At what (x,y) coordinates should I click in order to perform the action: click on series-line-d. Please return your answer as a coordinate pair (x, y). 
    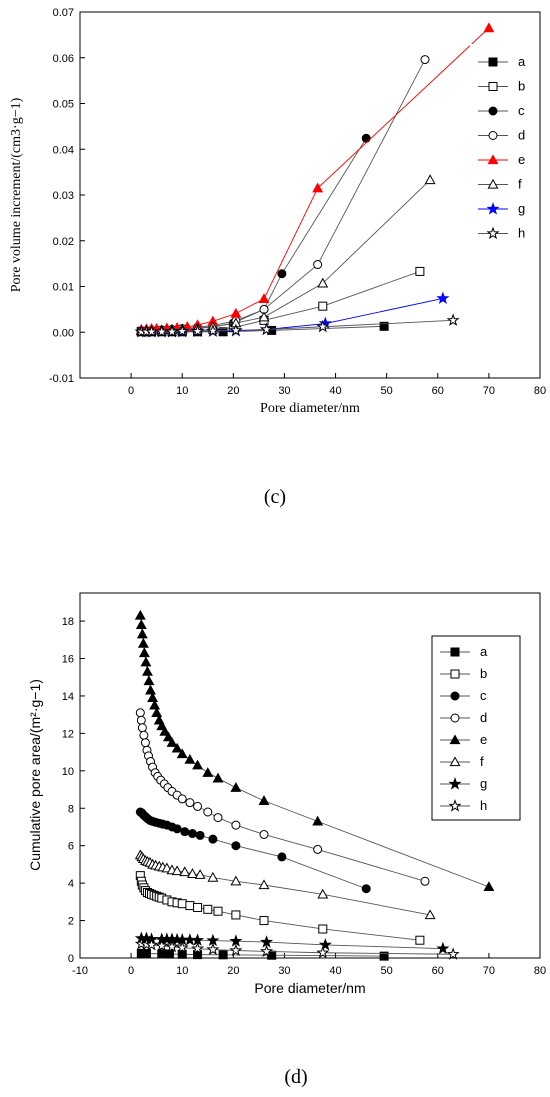
    Looking at the image, I should click on (283, 195).